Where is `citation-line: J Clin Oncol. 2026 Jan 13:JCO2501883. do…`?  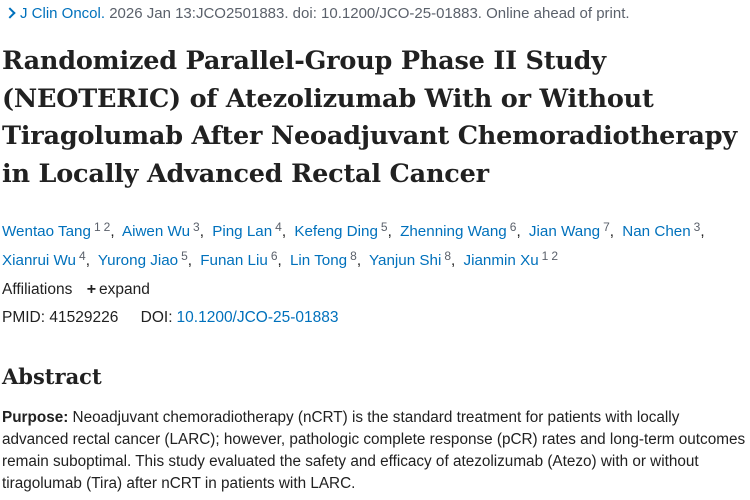 citation-line: J Clin Oncol. 2026 Jan 13:JCO2501883. do… is located at coordinates (316, 13).